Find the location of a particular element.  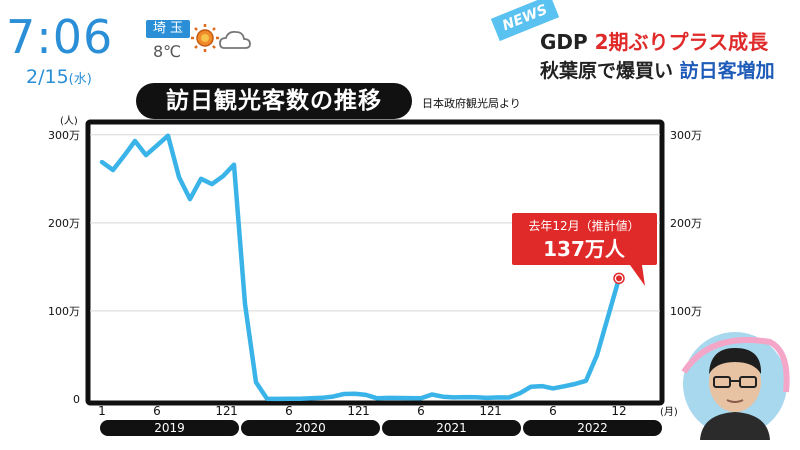

clock-time: 7:06 is located at coordinates (60, 37).